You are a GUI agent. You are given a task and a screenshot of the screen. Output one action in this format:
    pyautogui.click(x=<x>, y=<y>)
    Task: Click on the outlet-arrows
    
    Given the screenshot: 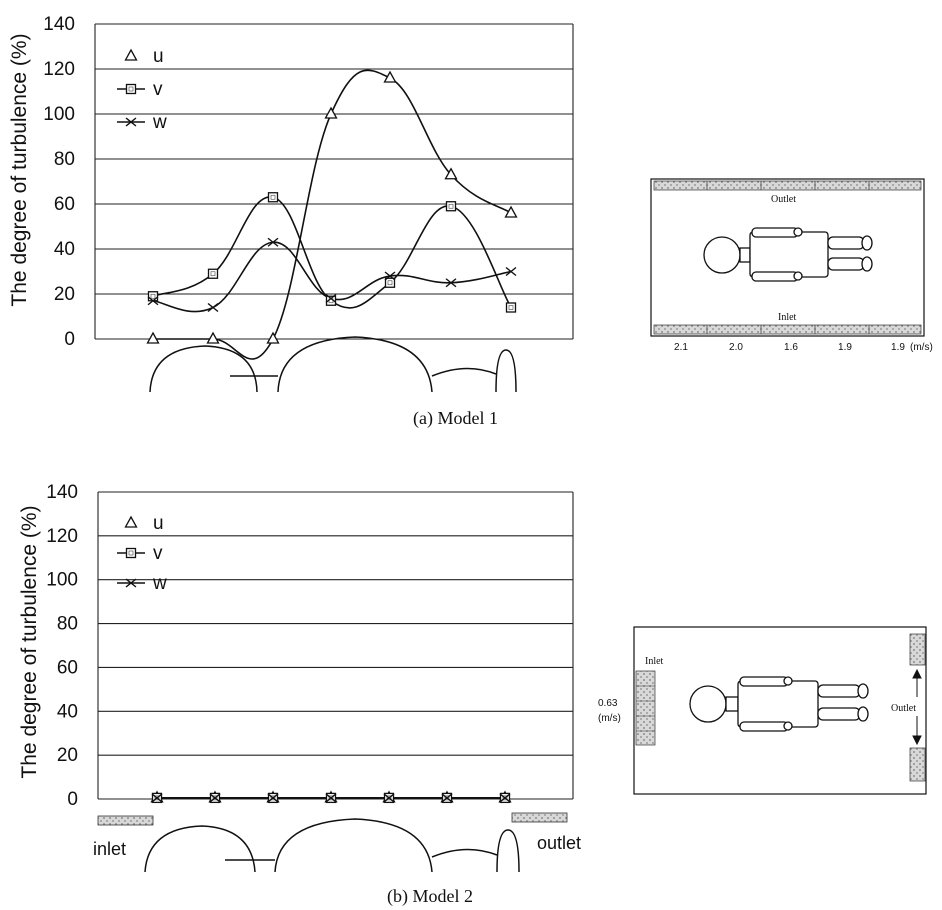 What is the action you would take?
    pyautogui.click(x=917, y=707)
    